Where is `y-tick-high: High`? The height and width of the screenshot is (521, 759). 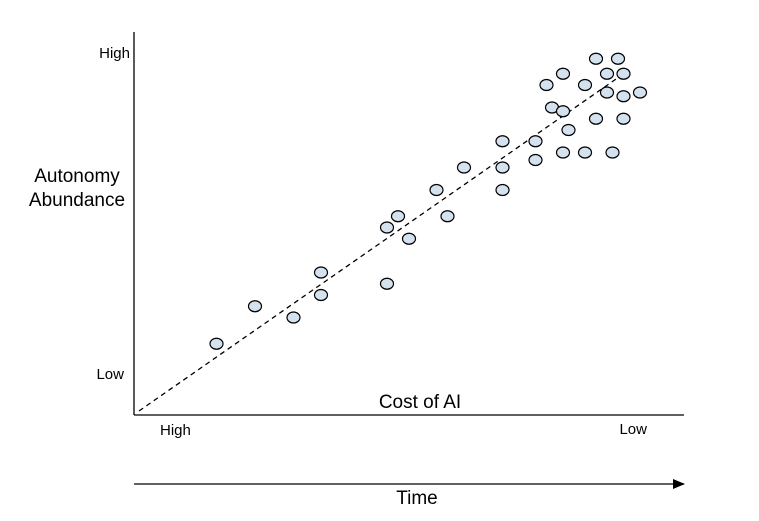
y-tick-high: High is located at coordinates (114, 53).